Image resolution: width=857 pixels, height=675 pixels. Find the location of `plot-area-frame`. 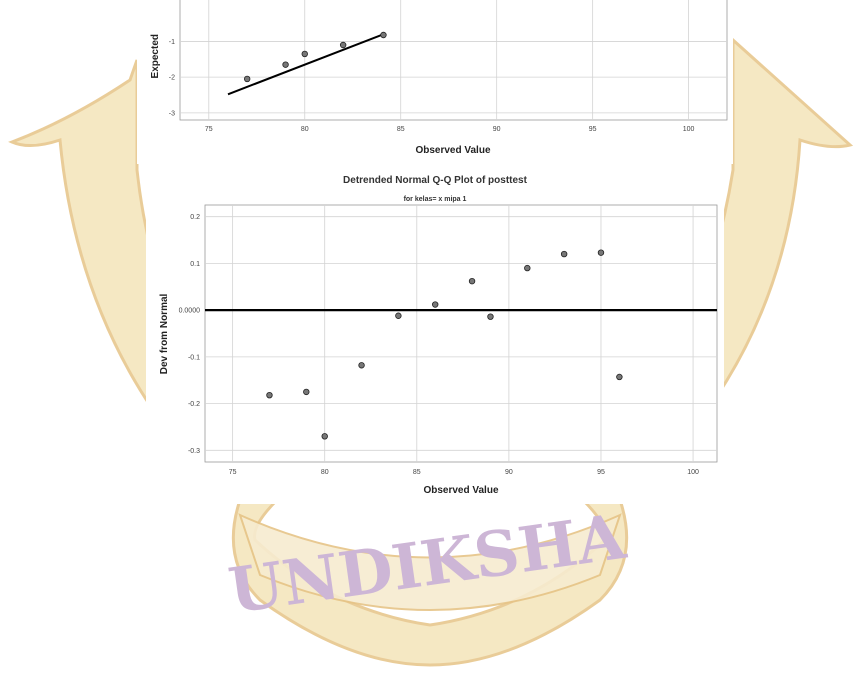

plot-area-frame is located at coordinates (453, 60).